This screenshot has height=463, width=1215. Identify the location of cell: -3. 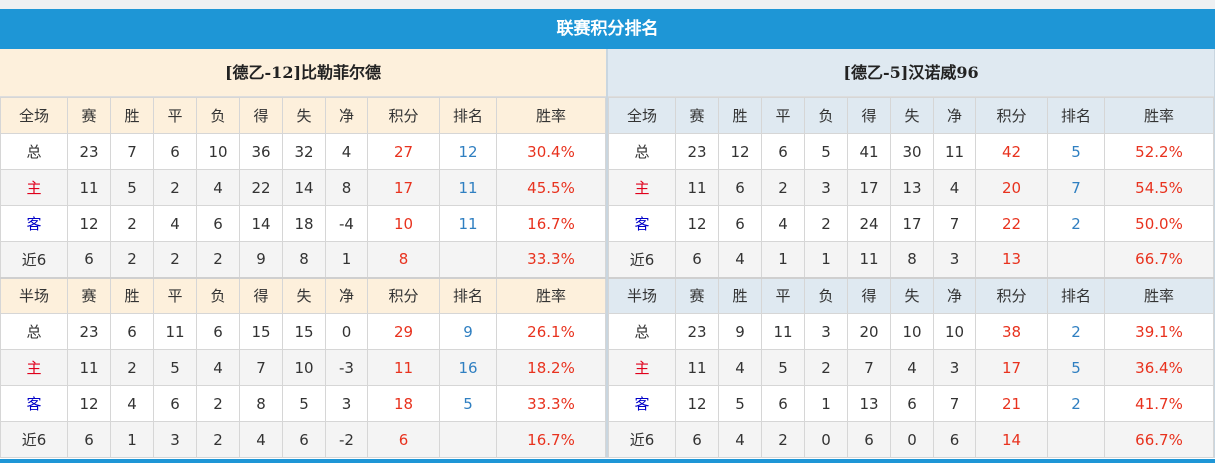
(346, 367).